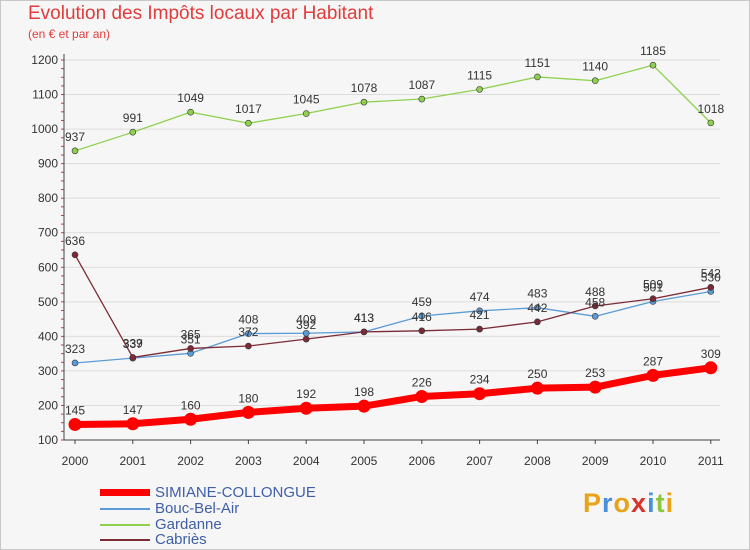 The width and height of the screenshot is (750, 550). I want to click on data-label: 1185, so click(653, 51).